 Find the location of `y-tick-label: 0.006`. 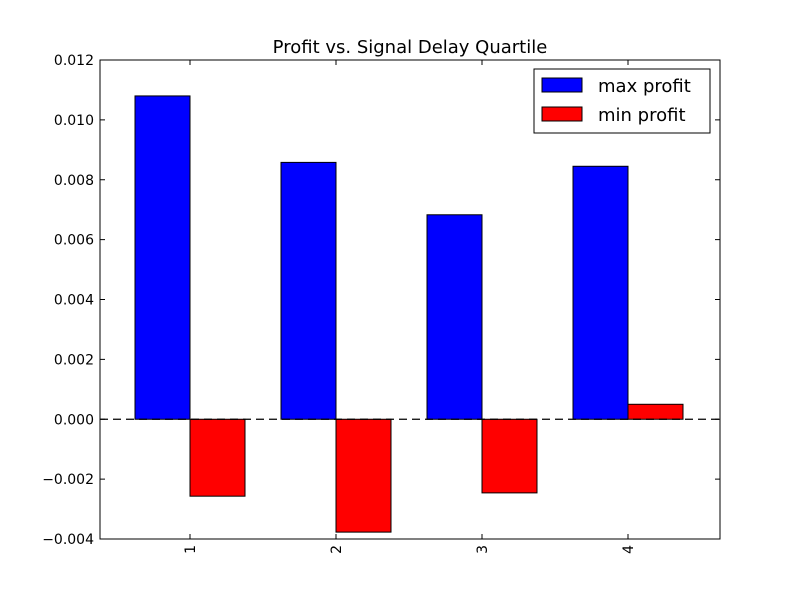

y-tick-label: 0.006 is located at coordinates (74, 241).